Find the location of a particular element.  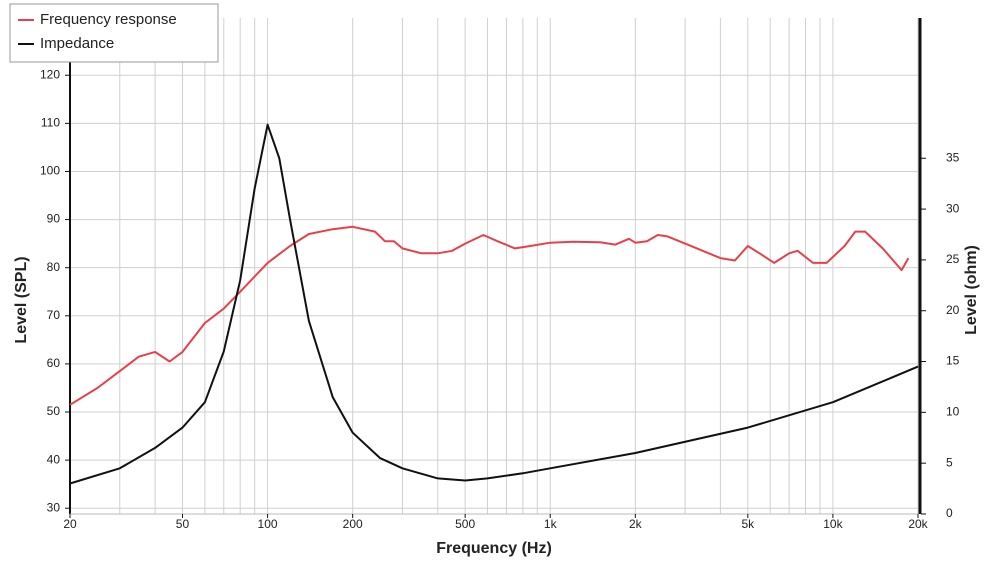

y2-tick-label: 25 is located at coordinates (953, 259).